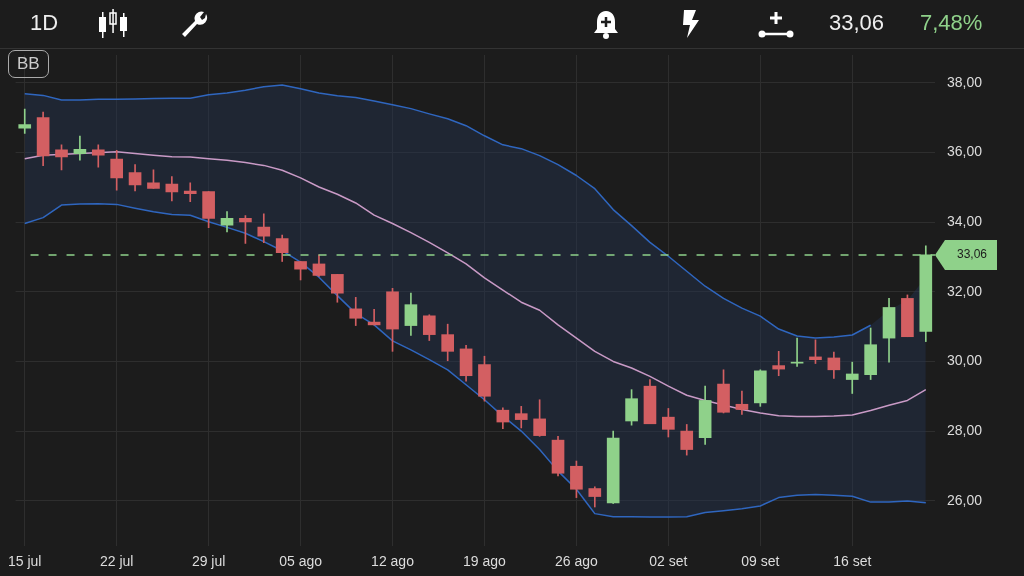 This screenshot has width=1024, height=576. Describe the element at coordinates (44, 23) in the screenshot. I see `text: 1D` at that location.